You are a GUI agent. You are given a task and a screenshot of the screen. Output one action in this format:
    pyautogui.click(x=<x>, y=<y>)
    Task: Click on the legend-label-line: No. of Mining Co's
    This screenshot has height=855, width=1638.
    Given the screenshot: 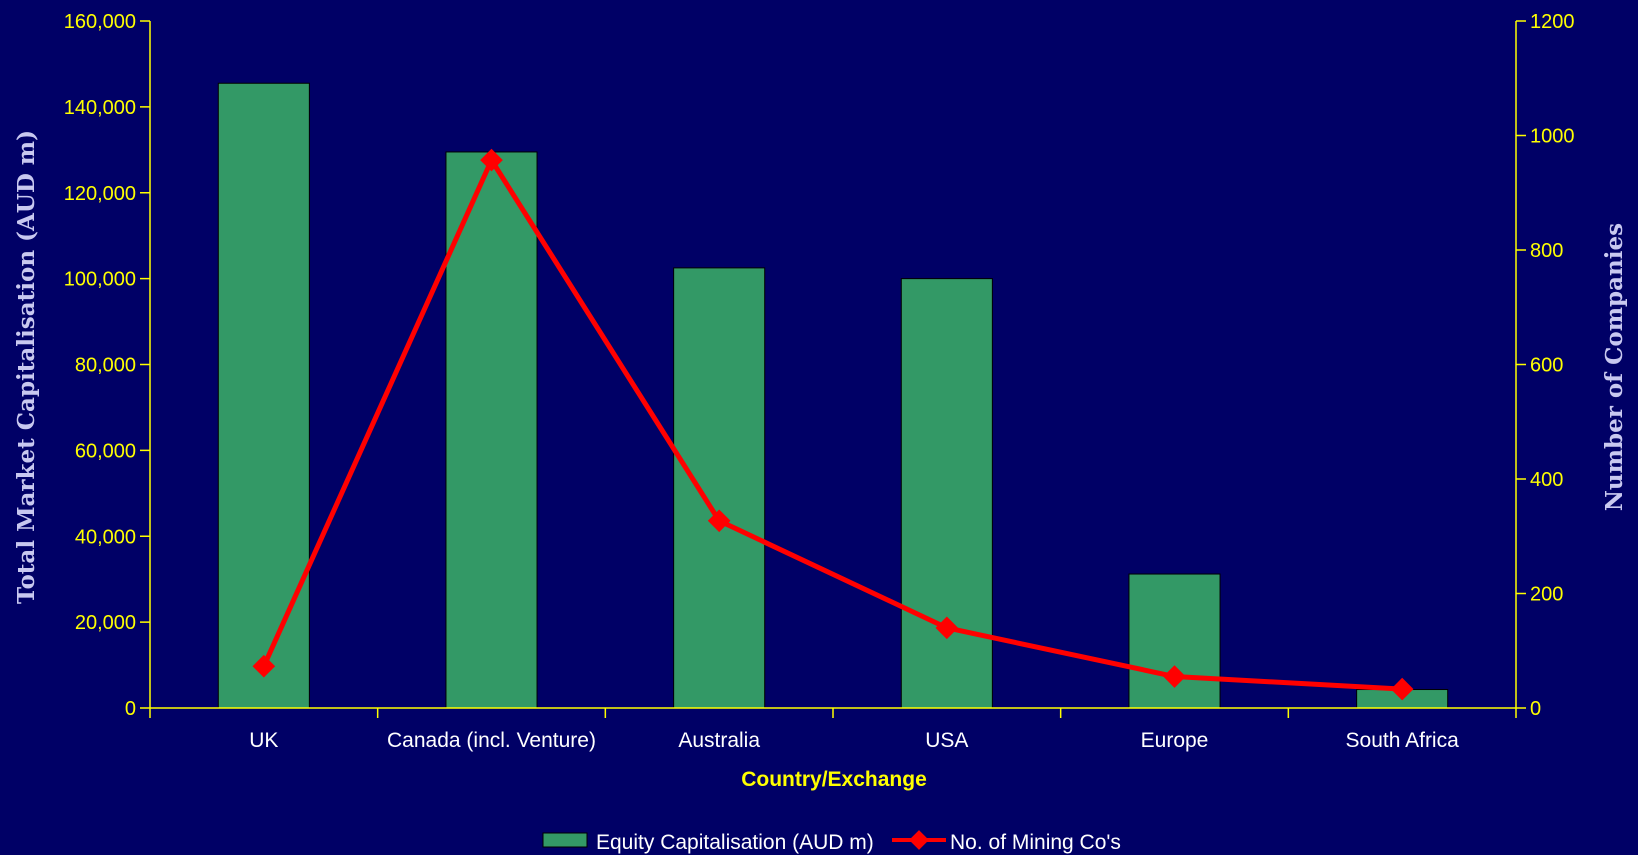 What is the action you would take?
    pyautogui.click(x=1035, y=842)
    